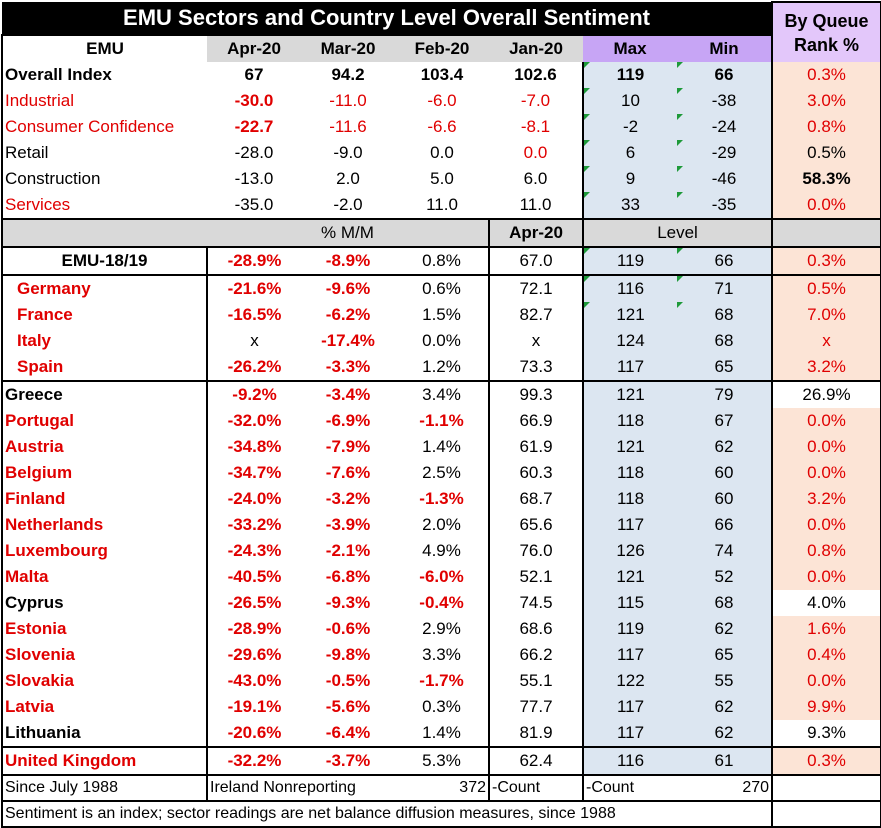 Image resolution: width=881 pixels, height=828 pixels. Describe the element at coordinates (677, 233) in the screenshot. I see `sub-header-level: Level` at that location.